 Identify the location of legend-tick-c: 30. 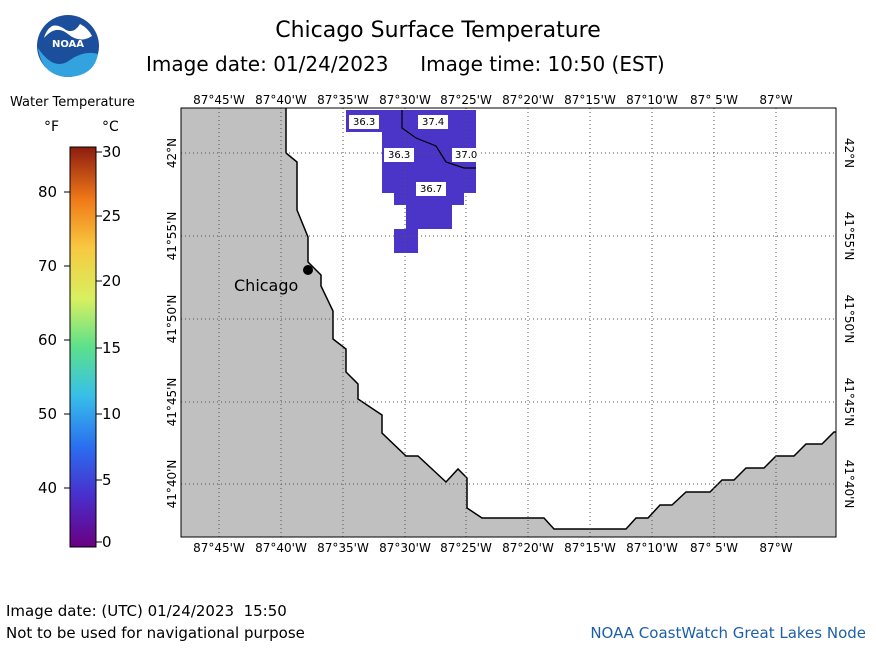
(112, 152).